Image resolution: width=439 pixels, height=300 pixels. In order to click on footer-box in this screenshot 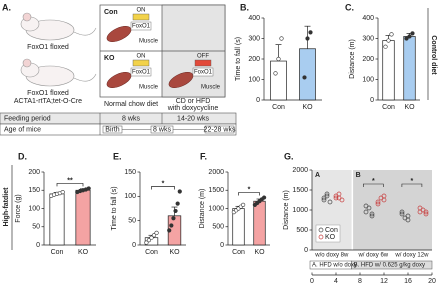, I will do `click(392, 265)`.